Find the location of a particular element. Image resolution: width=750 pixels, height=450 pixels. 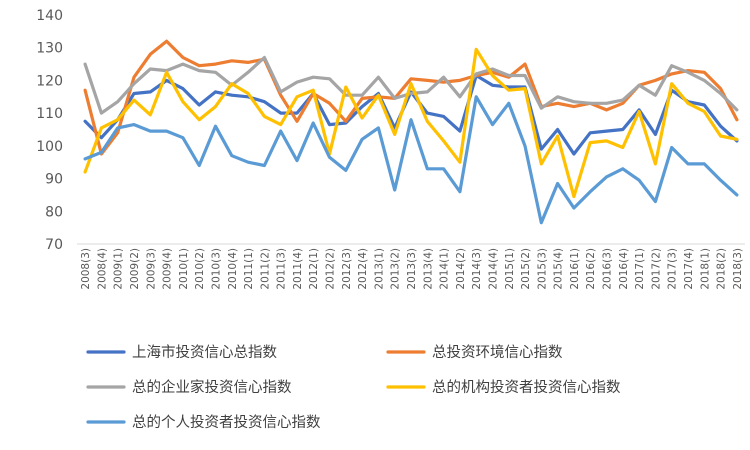

x-tick-label: 2015(4) is located at coordinates (559, 269).